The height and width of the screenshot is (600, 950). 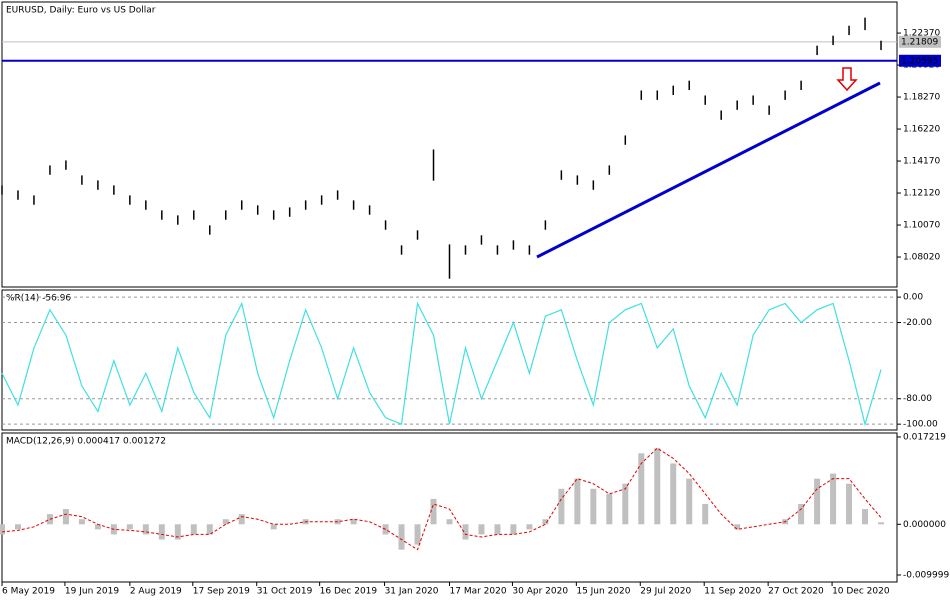 What do you see at coordinates (540, 592) in the screenshot?
I see `x-tick-label: 30 Apr 2020` at bounding box center [540, 592].